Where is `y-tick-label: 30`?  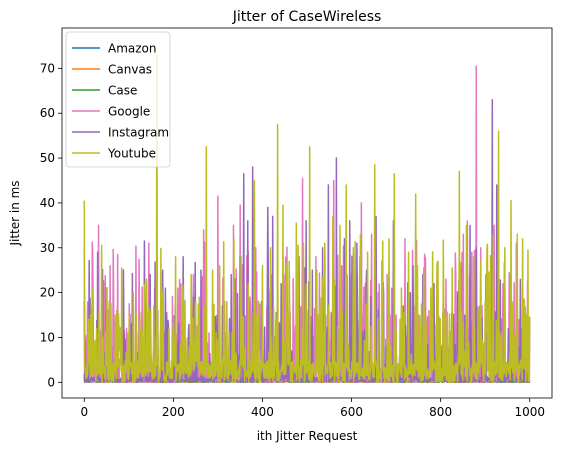 y-tick-label: 30 is located at coordinates (47, 248).